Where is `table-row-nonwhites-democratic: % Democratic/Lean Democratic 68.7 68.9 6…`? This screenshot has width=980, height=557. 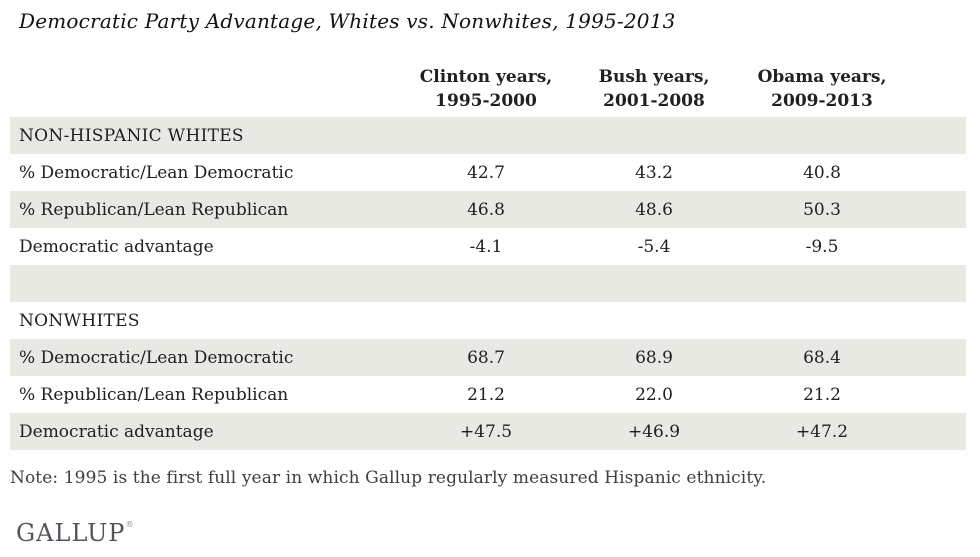
table-row-nonwhites-democratic: % Democratic/Lean Democratic 68.7 68.9 6… is located at coordinates (488, 357).